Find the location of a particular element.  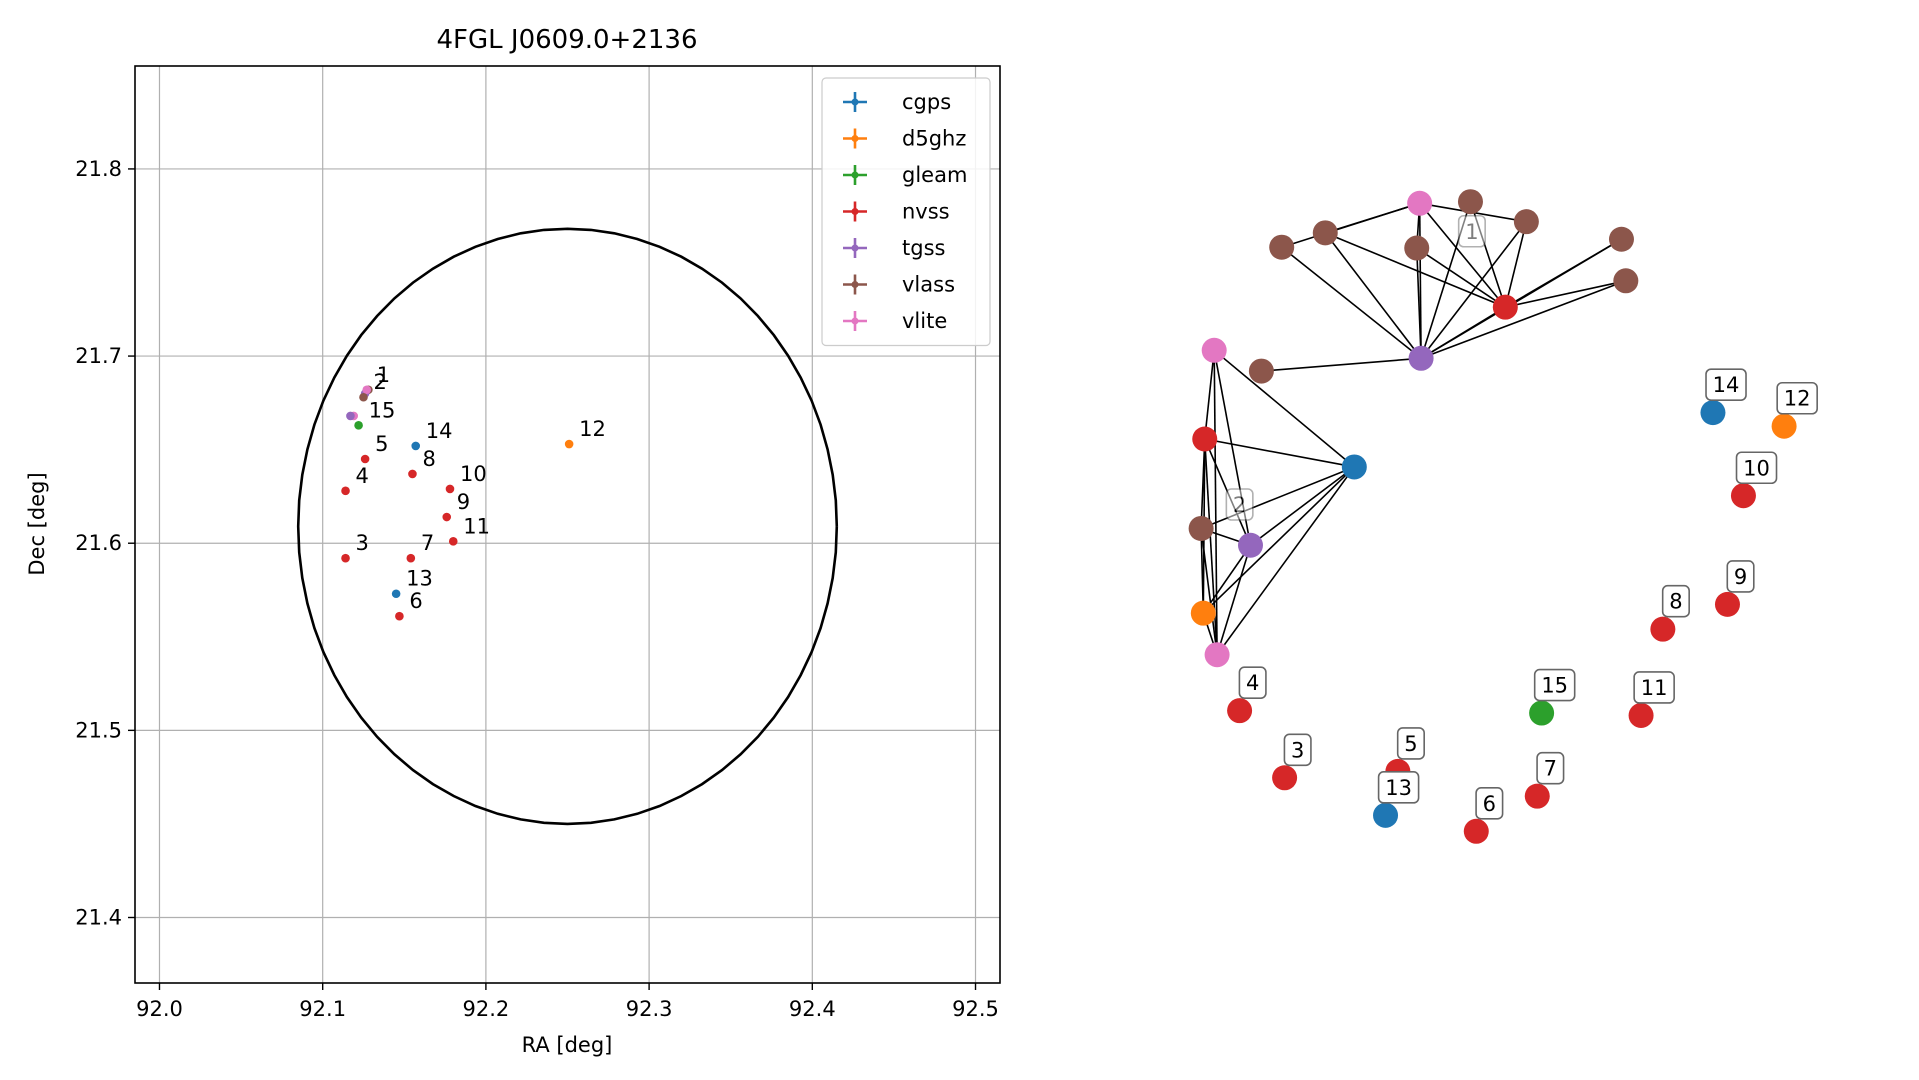

node-label-text: 10 is located at coordinates (1756, 468).